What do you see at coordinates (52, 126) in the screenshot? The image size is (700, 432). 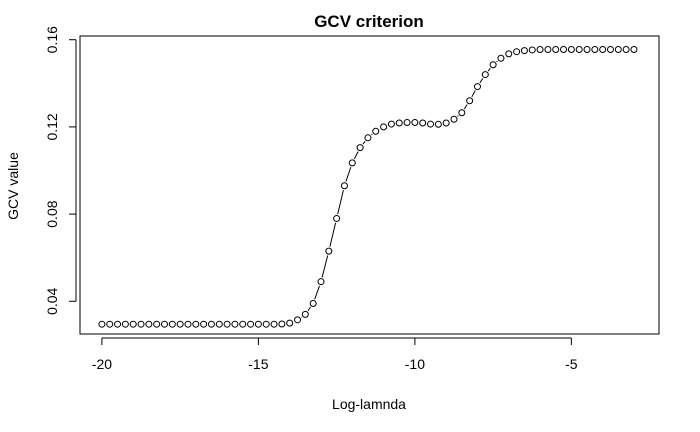 I see `y-tick-label: 0.12` at bounding box center [52, 126].